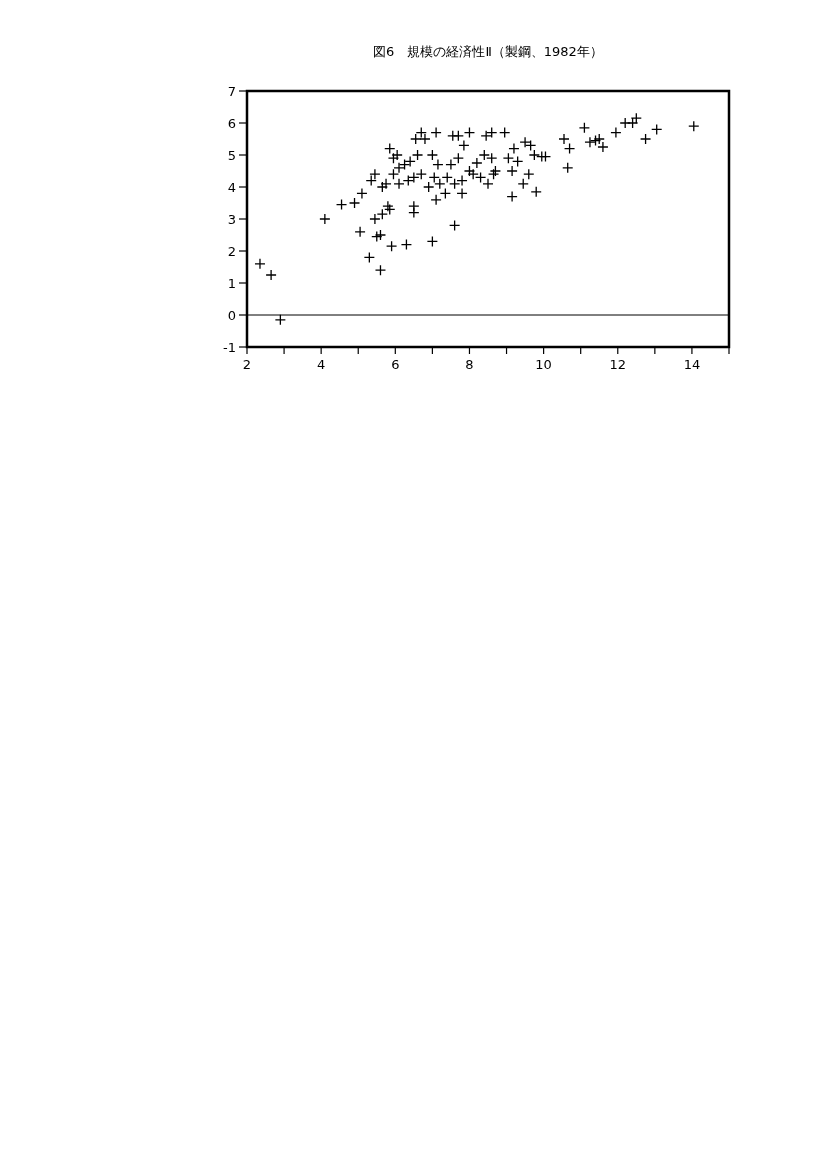  What do you see at coordinates (321, 364) in the screenshot?
I see `x-tick-label: 4` at bounding box center [321, 364].